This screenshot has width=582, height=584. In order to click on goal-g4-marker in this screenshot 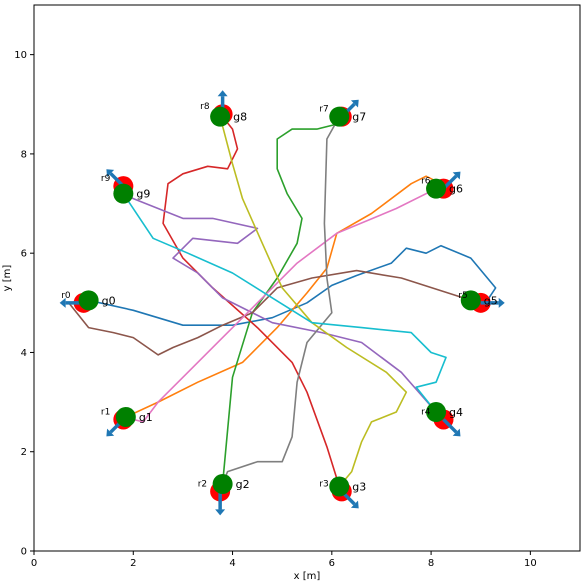, I will do `click(436, 412)`.